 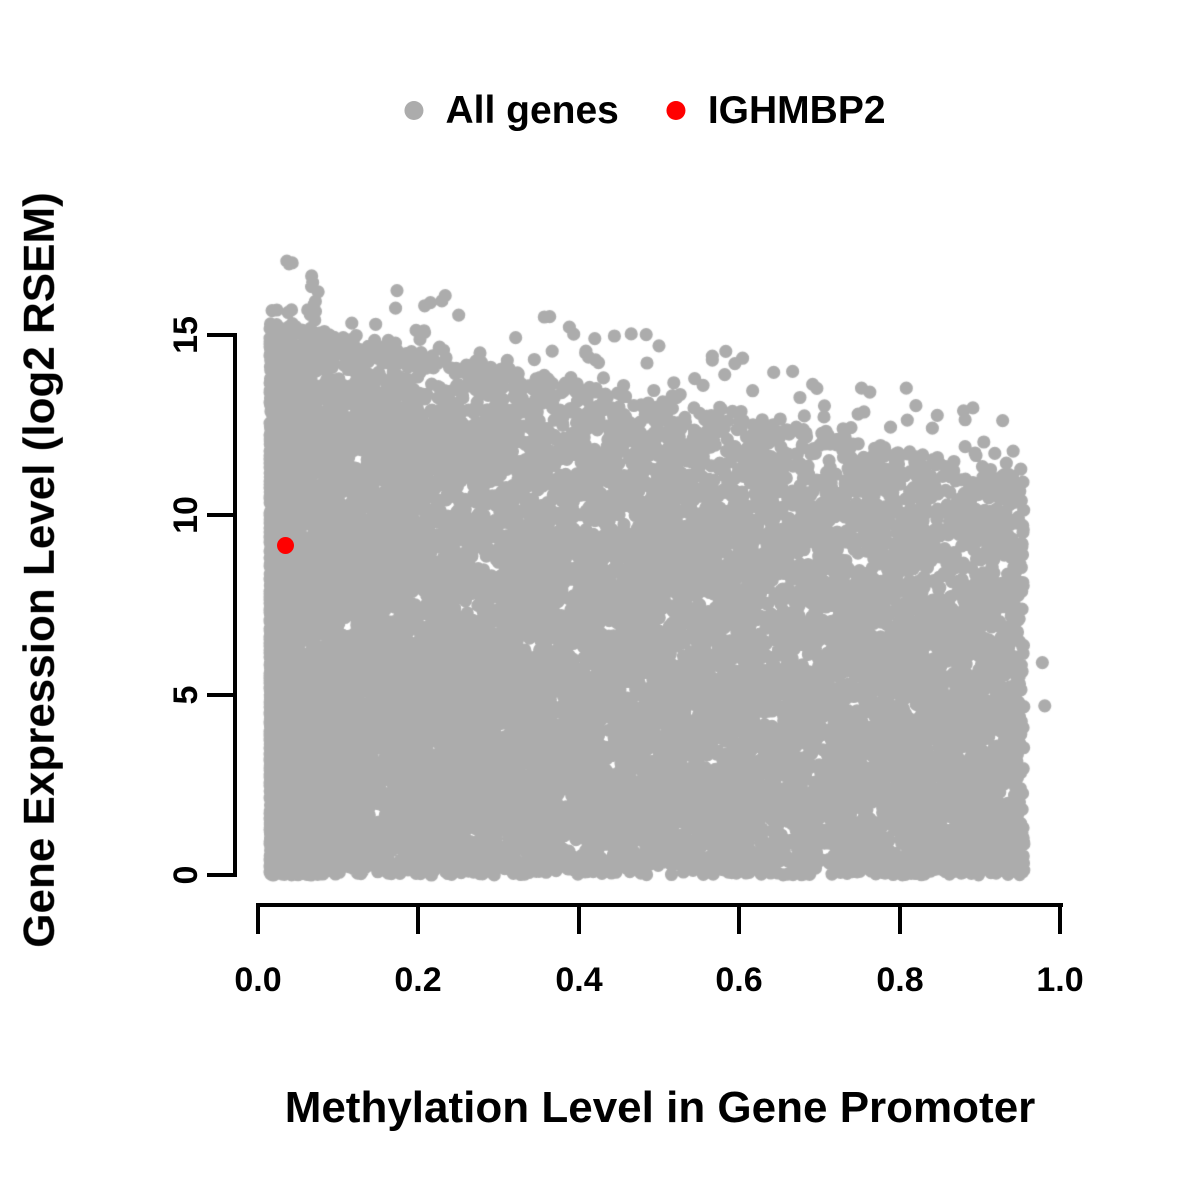 What do you see at coordinates (660, 1107) in the screenshot?
I see `x-axis-title: Methylation Level in Gene Promoter` at bounding box center [660, 1107].